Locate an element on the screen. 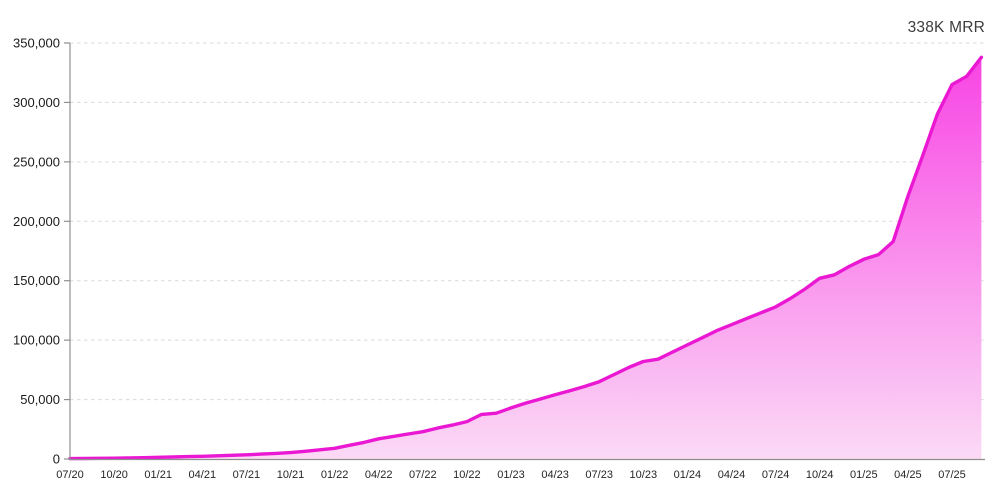 The image size is (1000, 500). x-axis-label: 10/22 is located at coordinates (467, 475).